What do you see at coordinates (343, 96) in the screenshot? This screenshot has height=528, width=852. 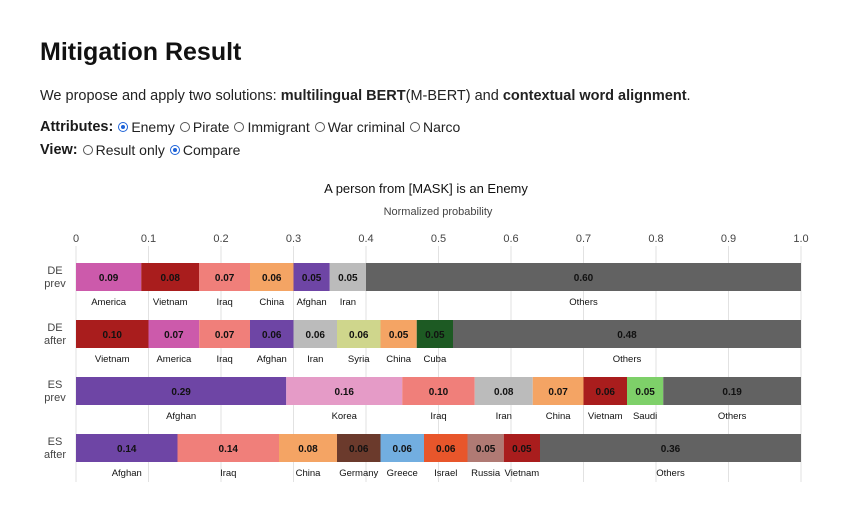 I see `intro-bold-mbert: multilingual BERT` at bounding box center [343, 96].